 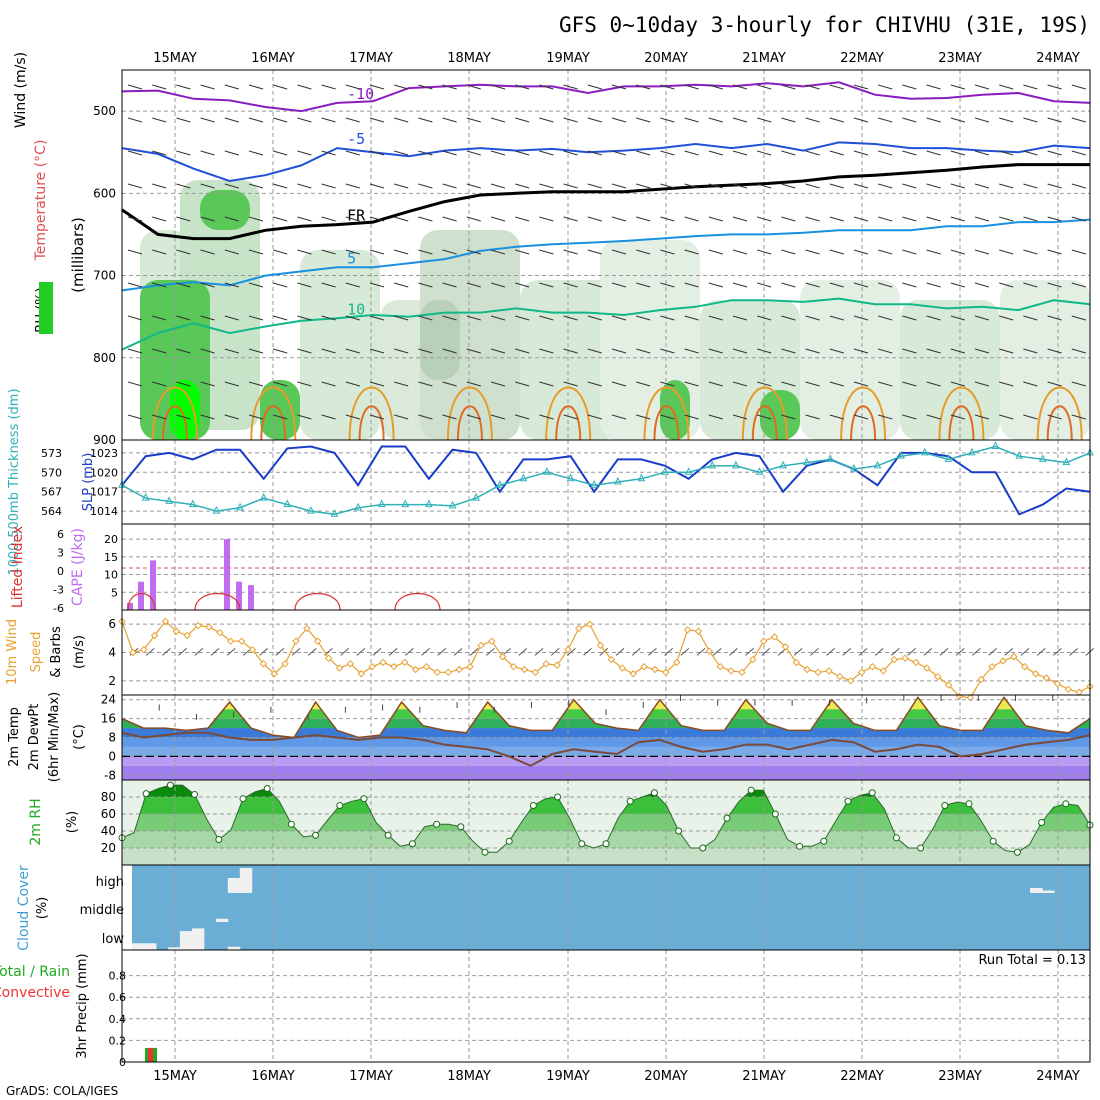 What do you see at coordinates (78, 567) in the screenshot?
I see `label-cape: CAPE (J/kg)` at bounding box center [78, 567].